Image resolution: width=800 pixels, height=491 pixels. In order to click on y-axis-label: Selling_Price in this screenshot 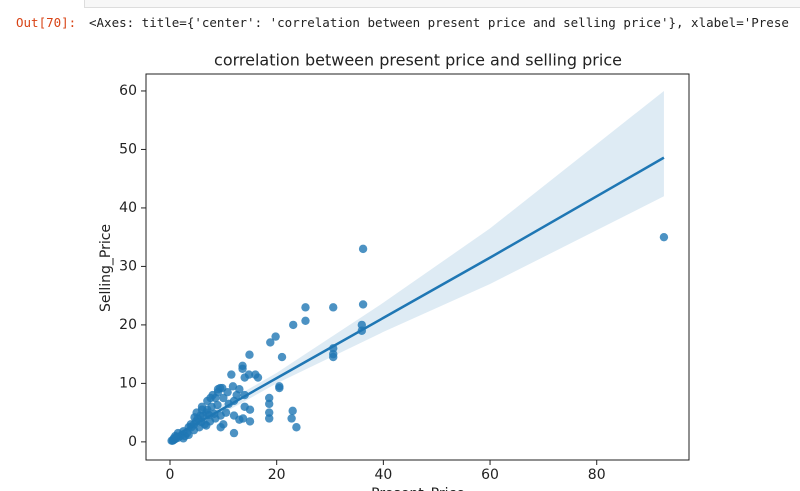, I will do `click(106, 268)`.